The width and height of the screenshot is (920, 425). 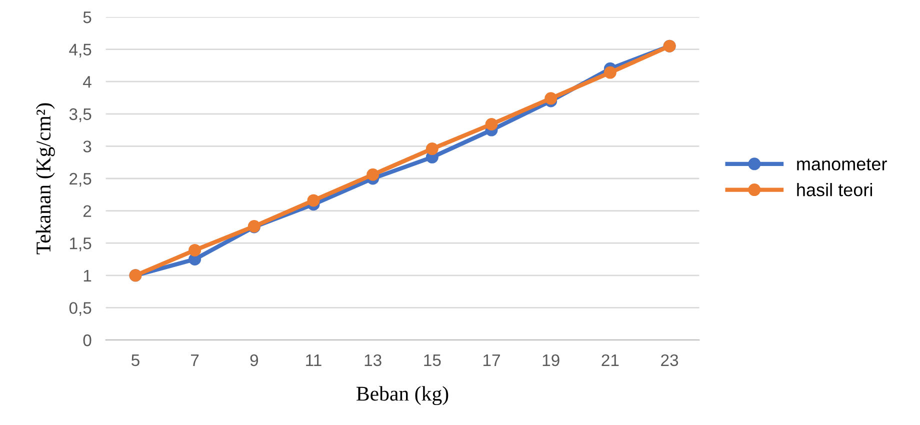 What do you see at coordinates (80, 51) in the screenshot?
I see `y-tick-label: 4,5` at bounding box center [80, 51].